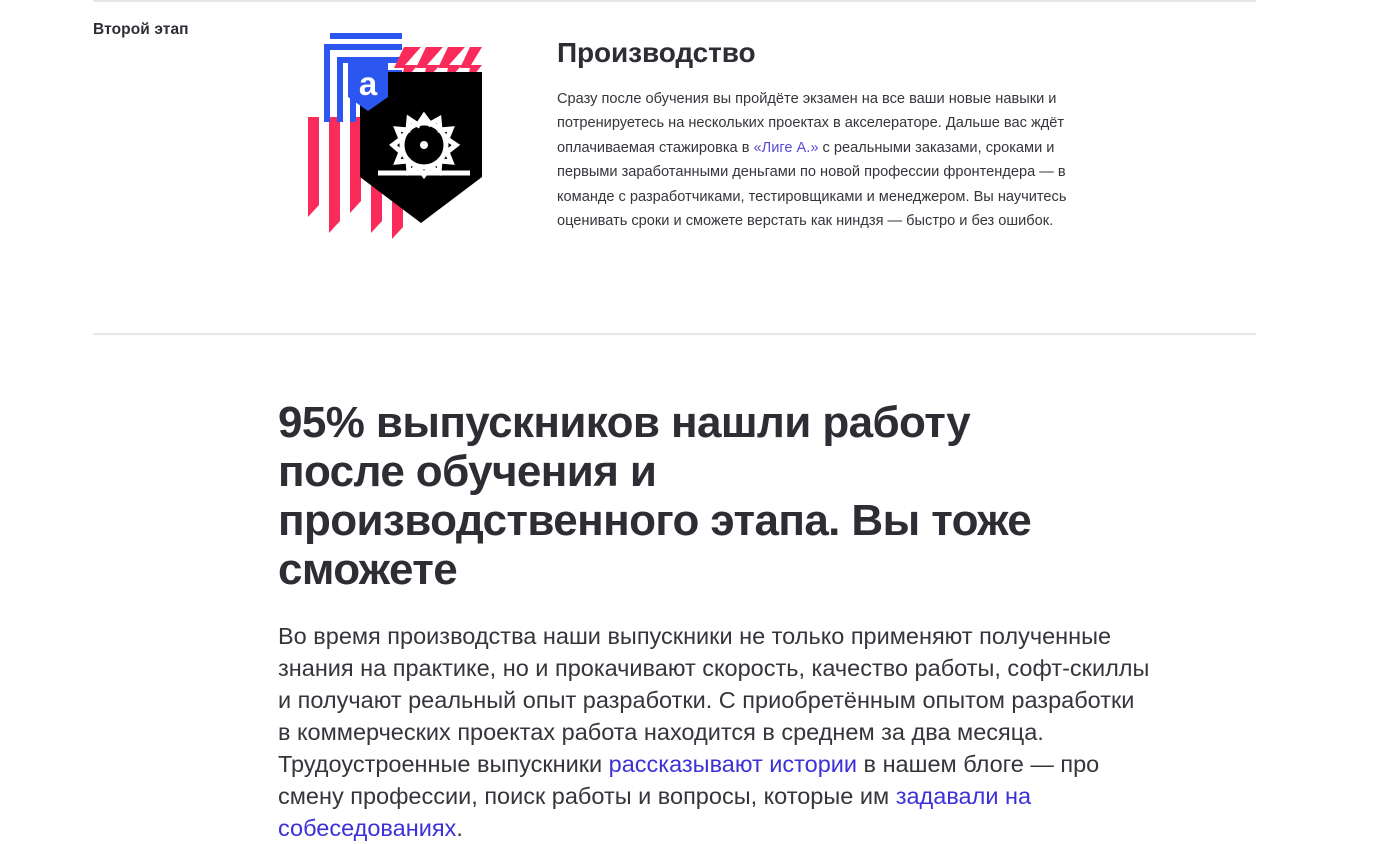 The width and height of the screenshot is (1375, 844). I want to click on liga-a-link: «Лиге А.», so click(786, 147).